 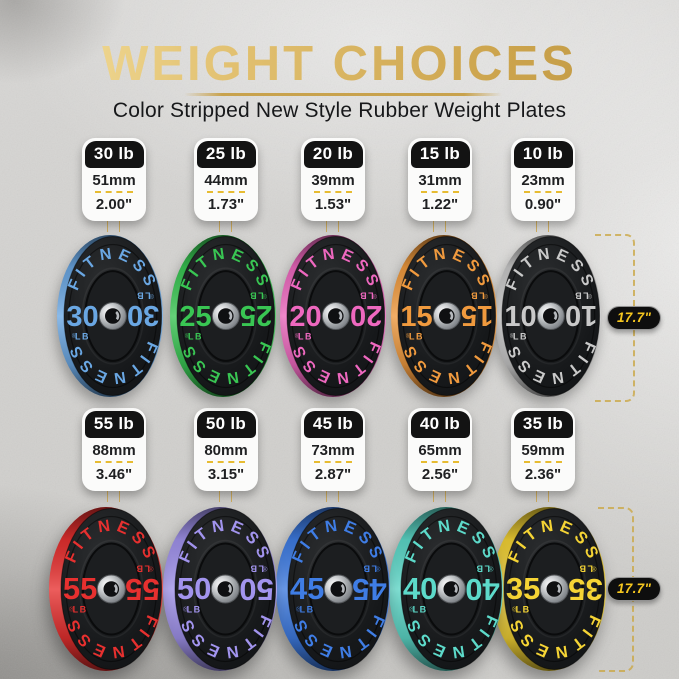 What do you see at coordinates (226, 474) in the screenshot?
I see `spec-thickness-inch: 3.15"` at bounding box center [226, 474].